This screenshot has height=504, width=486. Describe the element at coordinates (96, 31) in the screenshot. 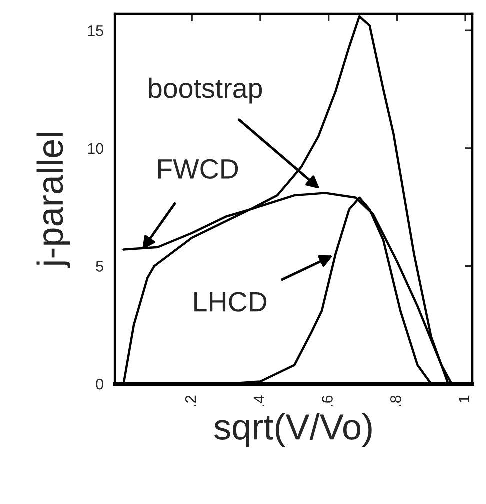

I see `y-tick-label: 15` at that location.